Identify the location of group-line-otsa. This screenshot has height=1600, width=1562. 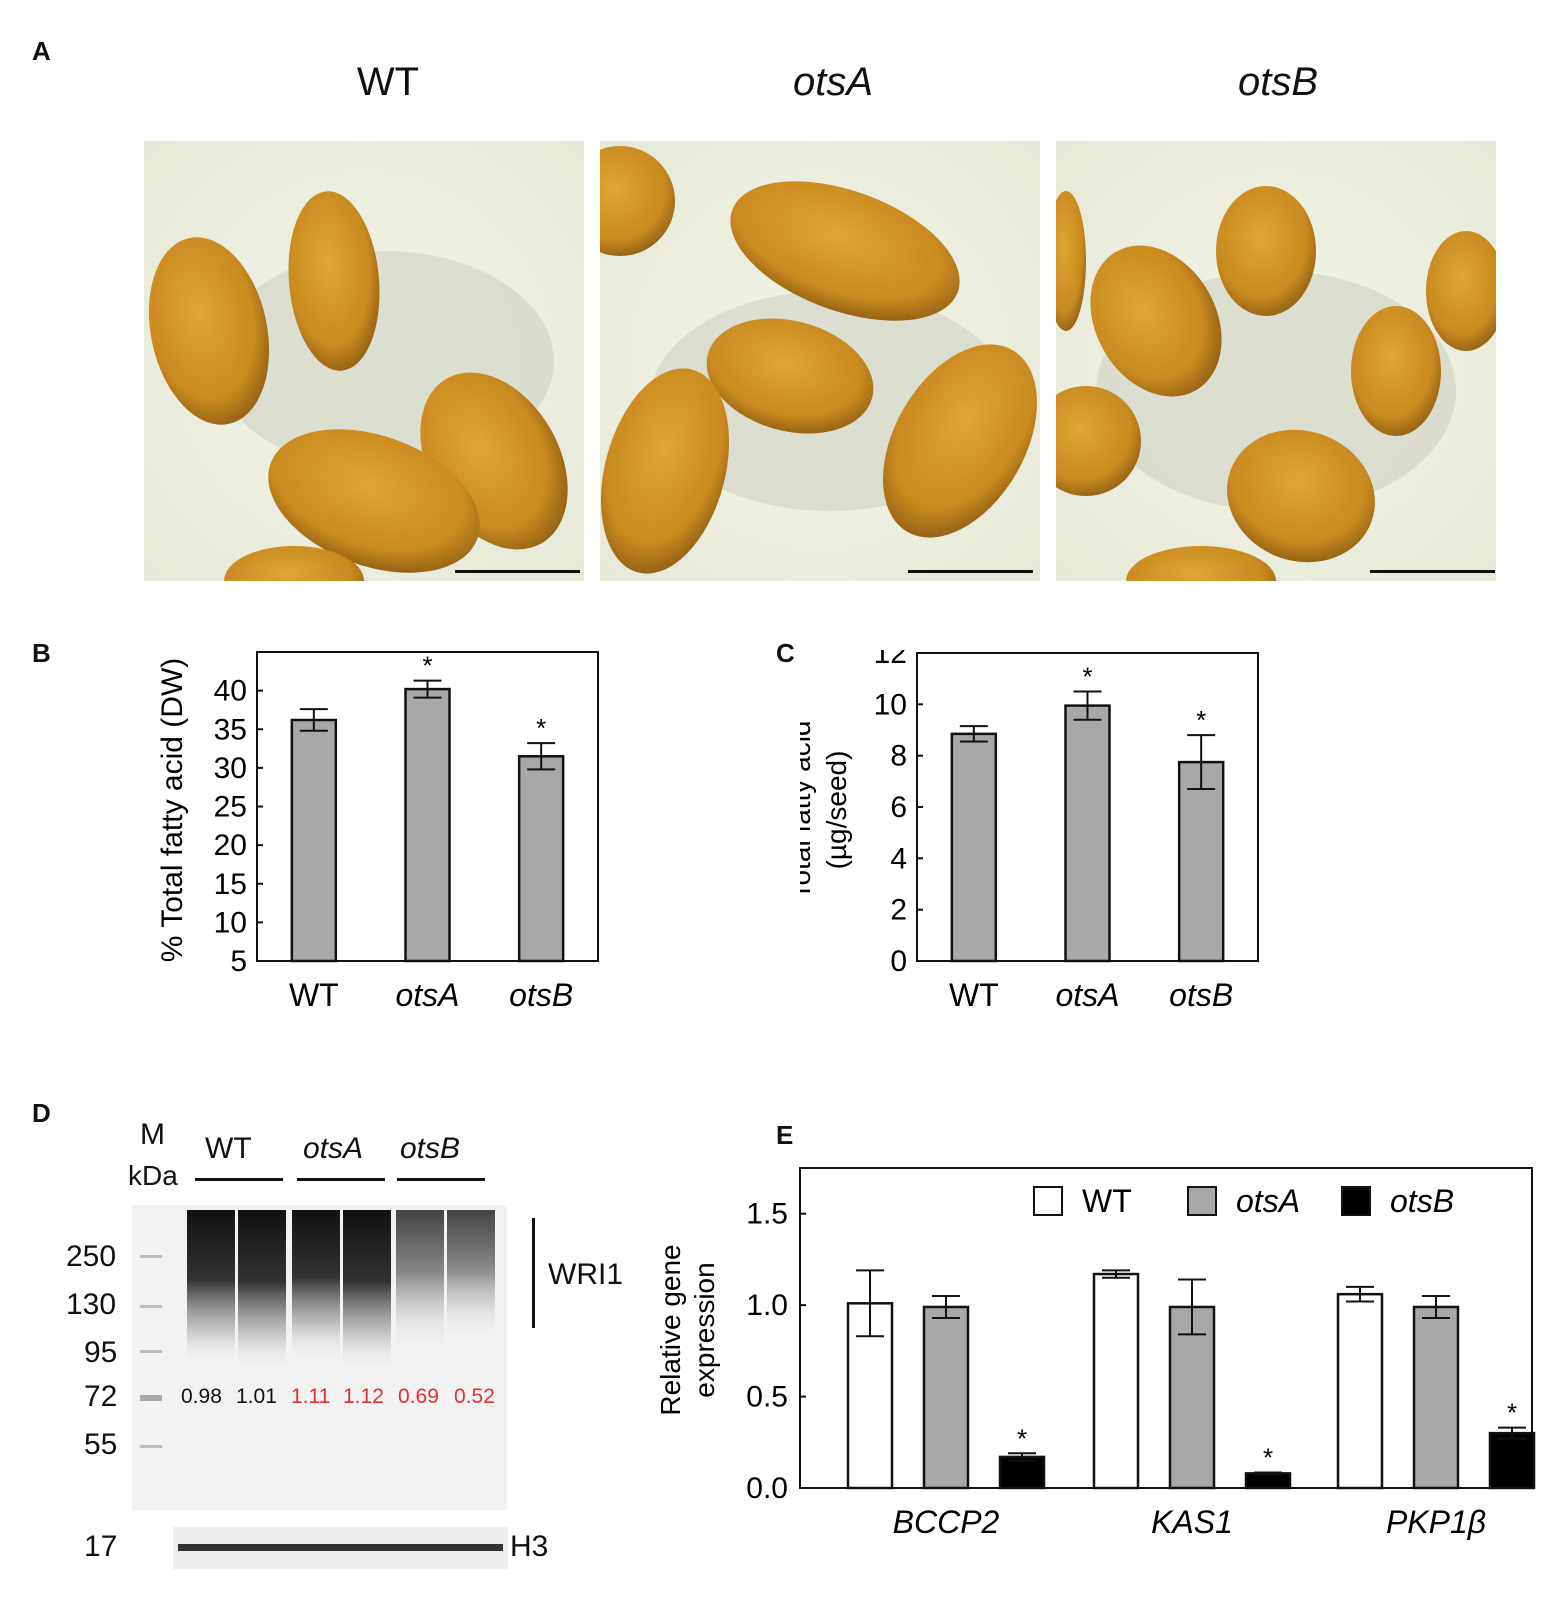
(341, 1179).